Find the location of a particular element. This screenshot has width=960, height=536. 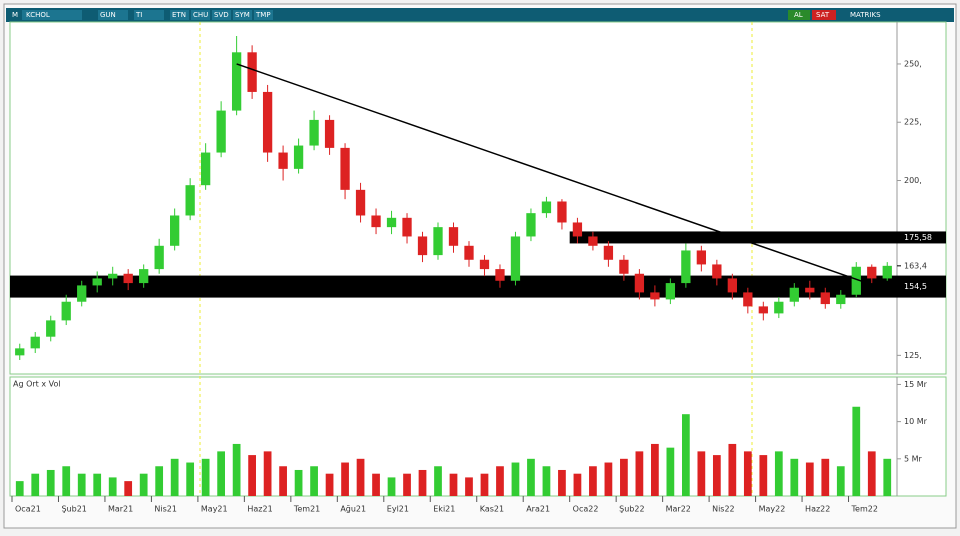

y-tick-label: 225, is located at coordinates (913, 122).